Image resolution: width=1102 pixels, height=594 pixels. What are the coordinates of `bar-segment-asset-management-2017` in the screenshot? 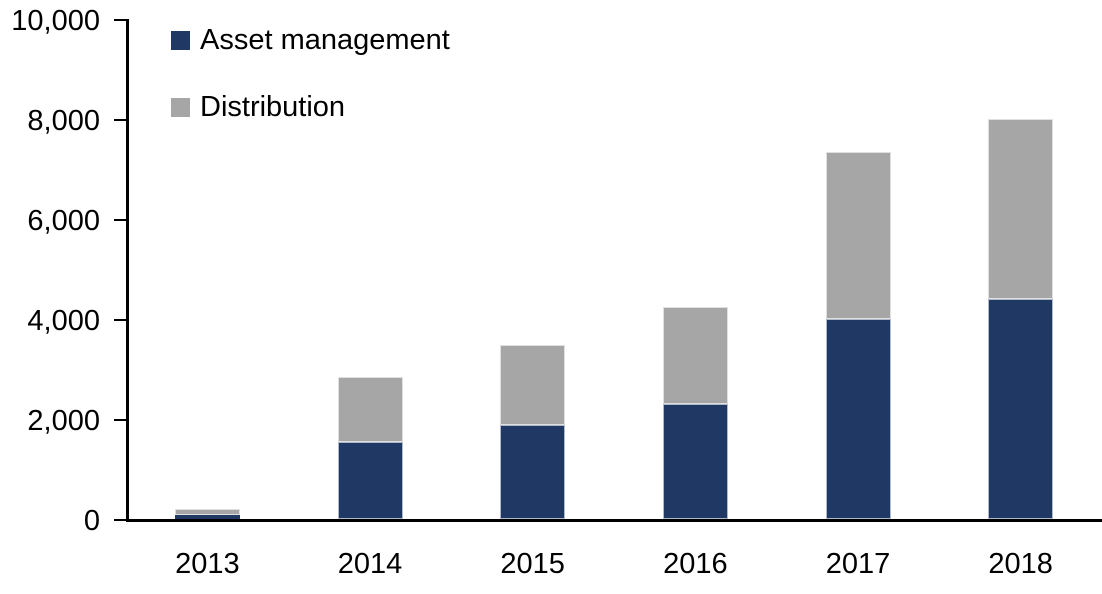 It's located at (858, 419).